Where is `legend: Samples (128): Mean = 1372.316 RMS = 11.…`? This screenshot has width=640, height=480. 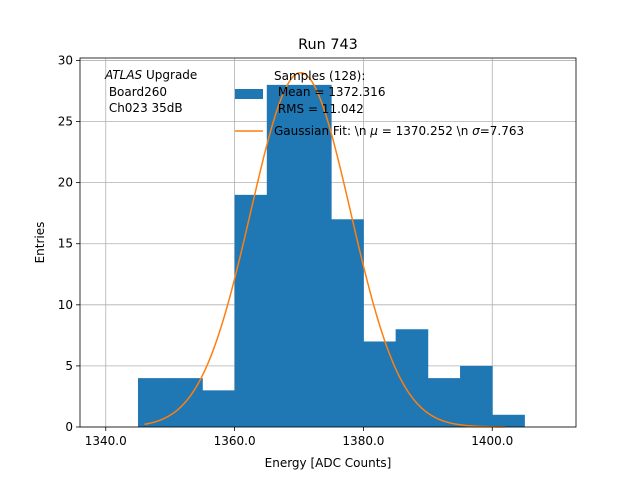 legend: Samples (128): Mean = 1372.316 RMS = 11.… is located at coordinates (379, 103).